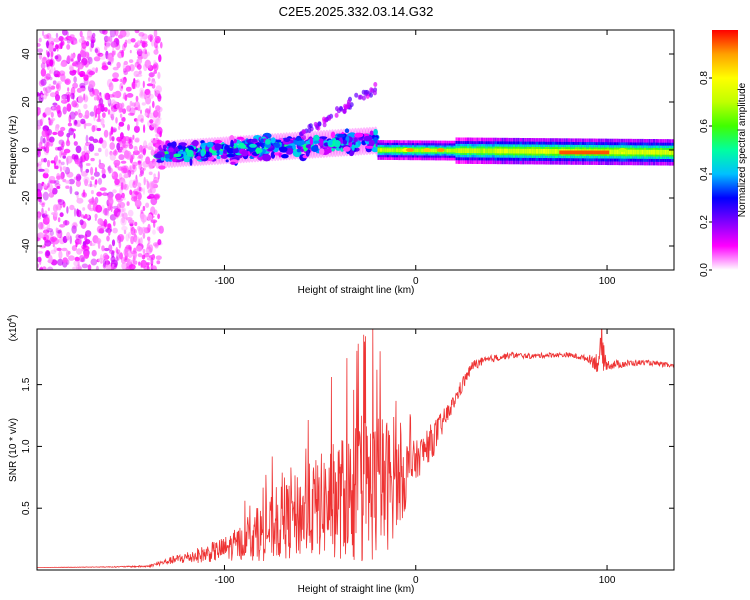 This screenshot has width=750, height=600. I want to click on hot-spot, so click(440, 150).